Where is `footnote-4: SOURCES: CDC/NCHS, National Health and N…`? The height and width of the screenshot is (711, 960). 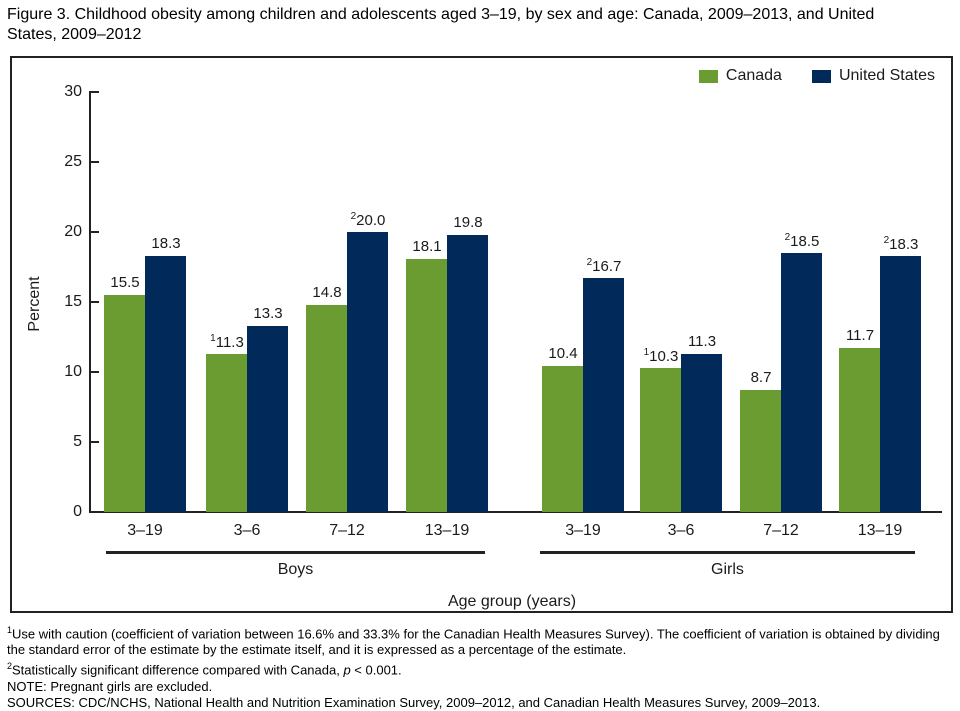
footnote-4: SOURCES: CDC/NCHS, National Health and N… is located at coordinates (414, 702).